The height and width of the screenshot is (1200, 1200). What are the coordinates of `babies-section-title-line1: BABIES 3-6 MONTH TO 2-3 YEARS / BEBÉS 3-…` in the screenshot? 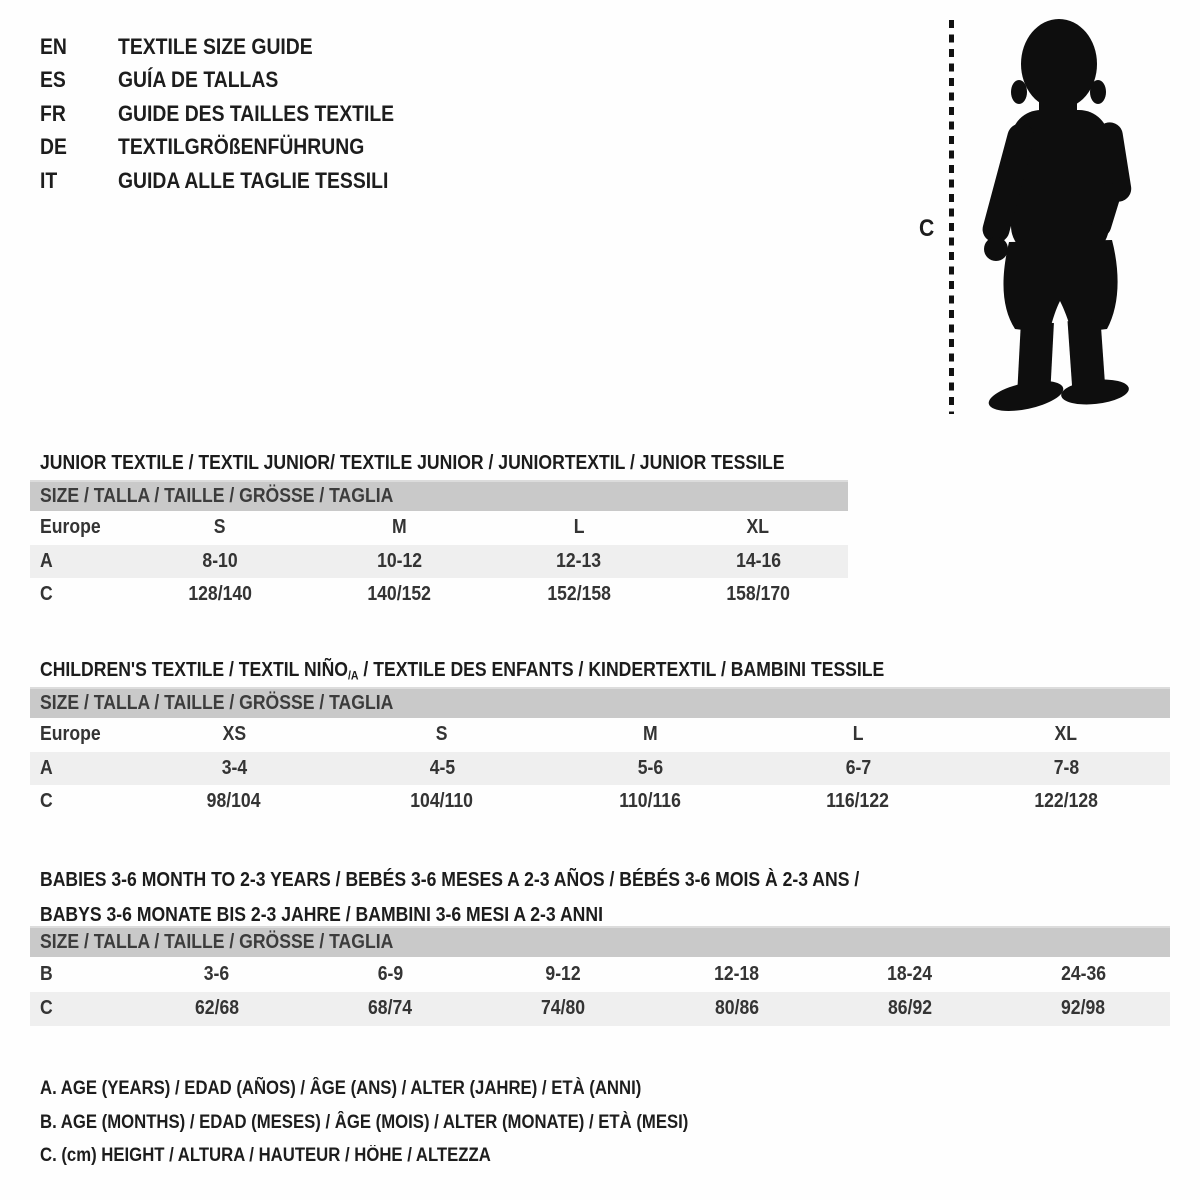 It's located at (505, 880).